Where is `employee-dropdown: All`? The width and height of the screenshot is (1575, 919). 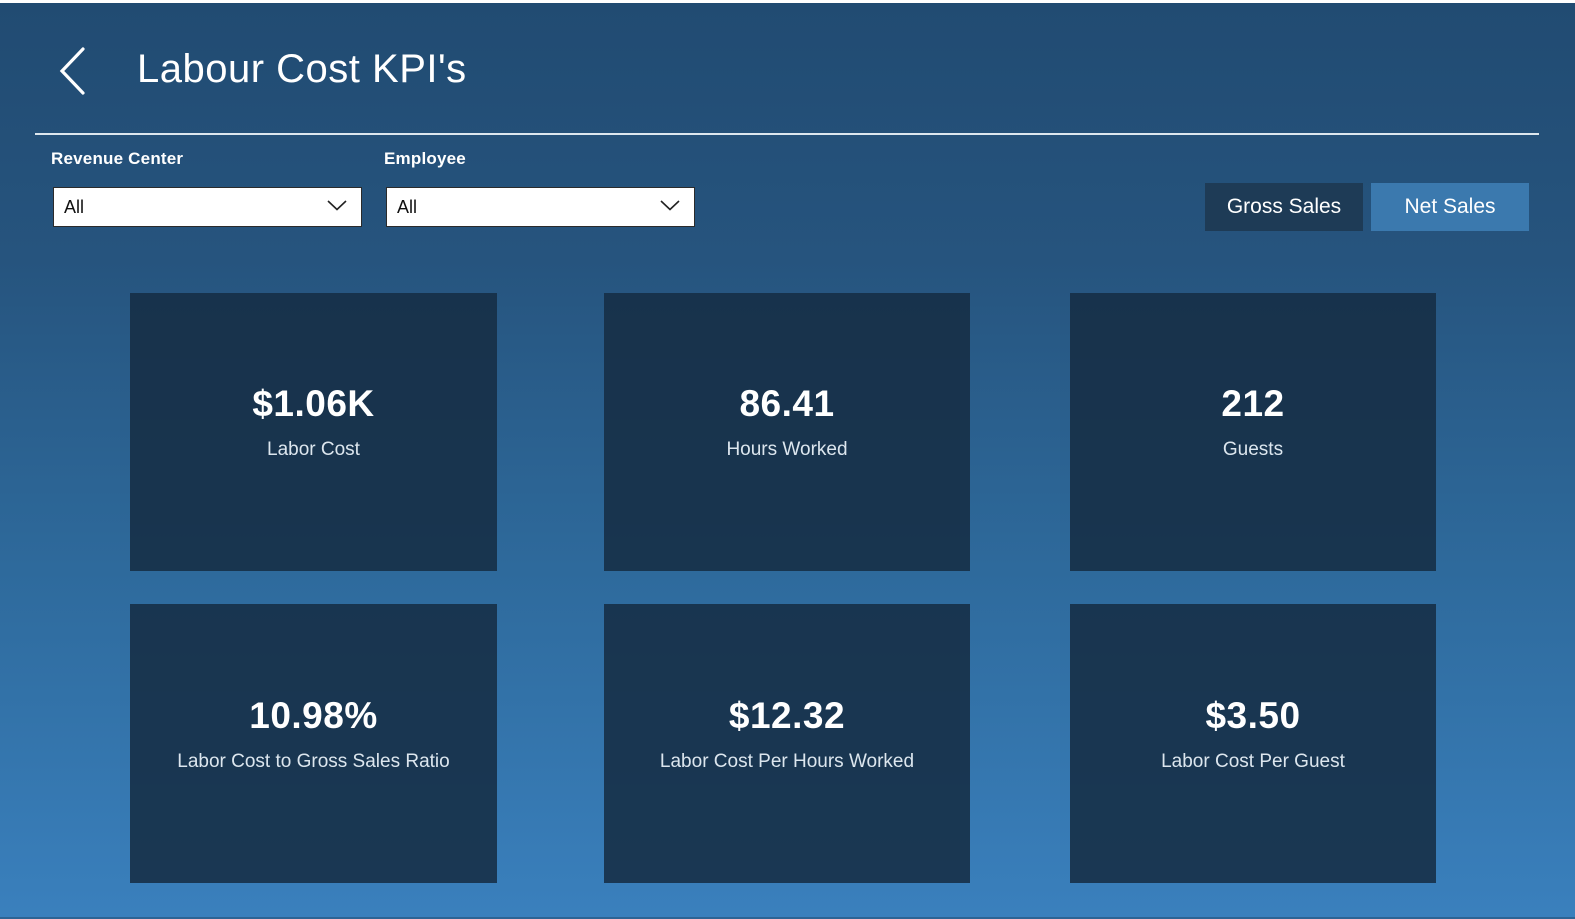 employee-dropdown: All is located at coordinates (540, 207).